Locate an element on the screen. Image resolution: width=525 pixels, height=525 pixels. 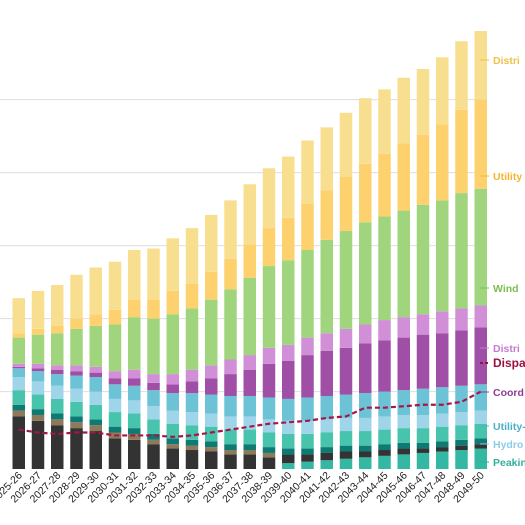
bar-segment-2030-31-distributed-pv is located at coordinates (115, 285).